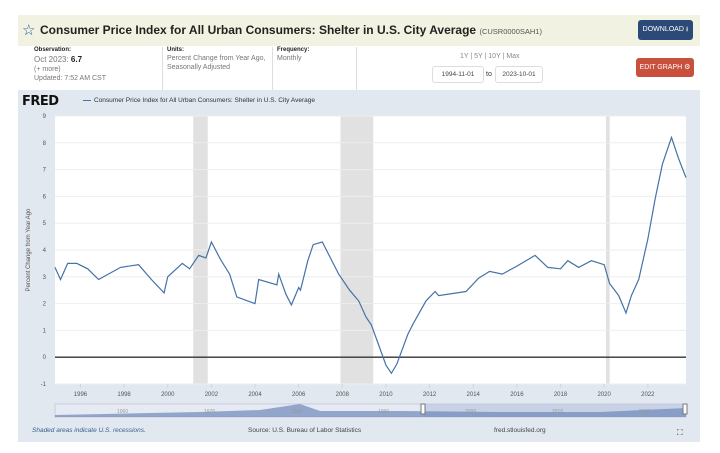 The width and height of the screenshot is (720, 453). I want to click on x-tick-label: 2014, so click(474, 395).